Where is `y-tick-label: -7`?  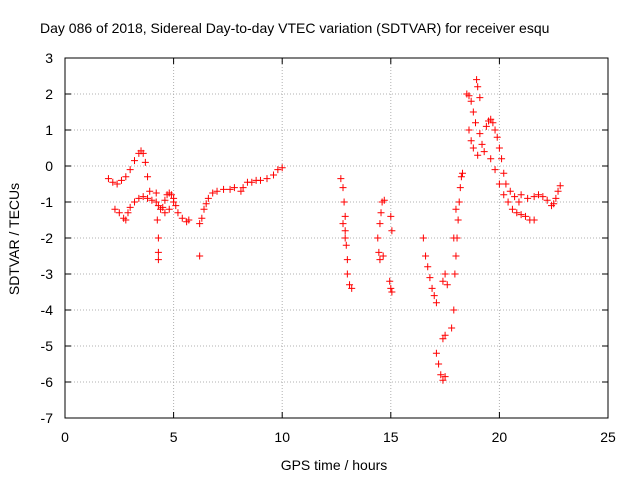
y-tick-label: -7 is located at coordinates (47, 418).